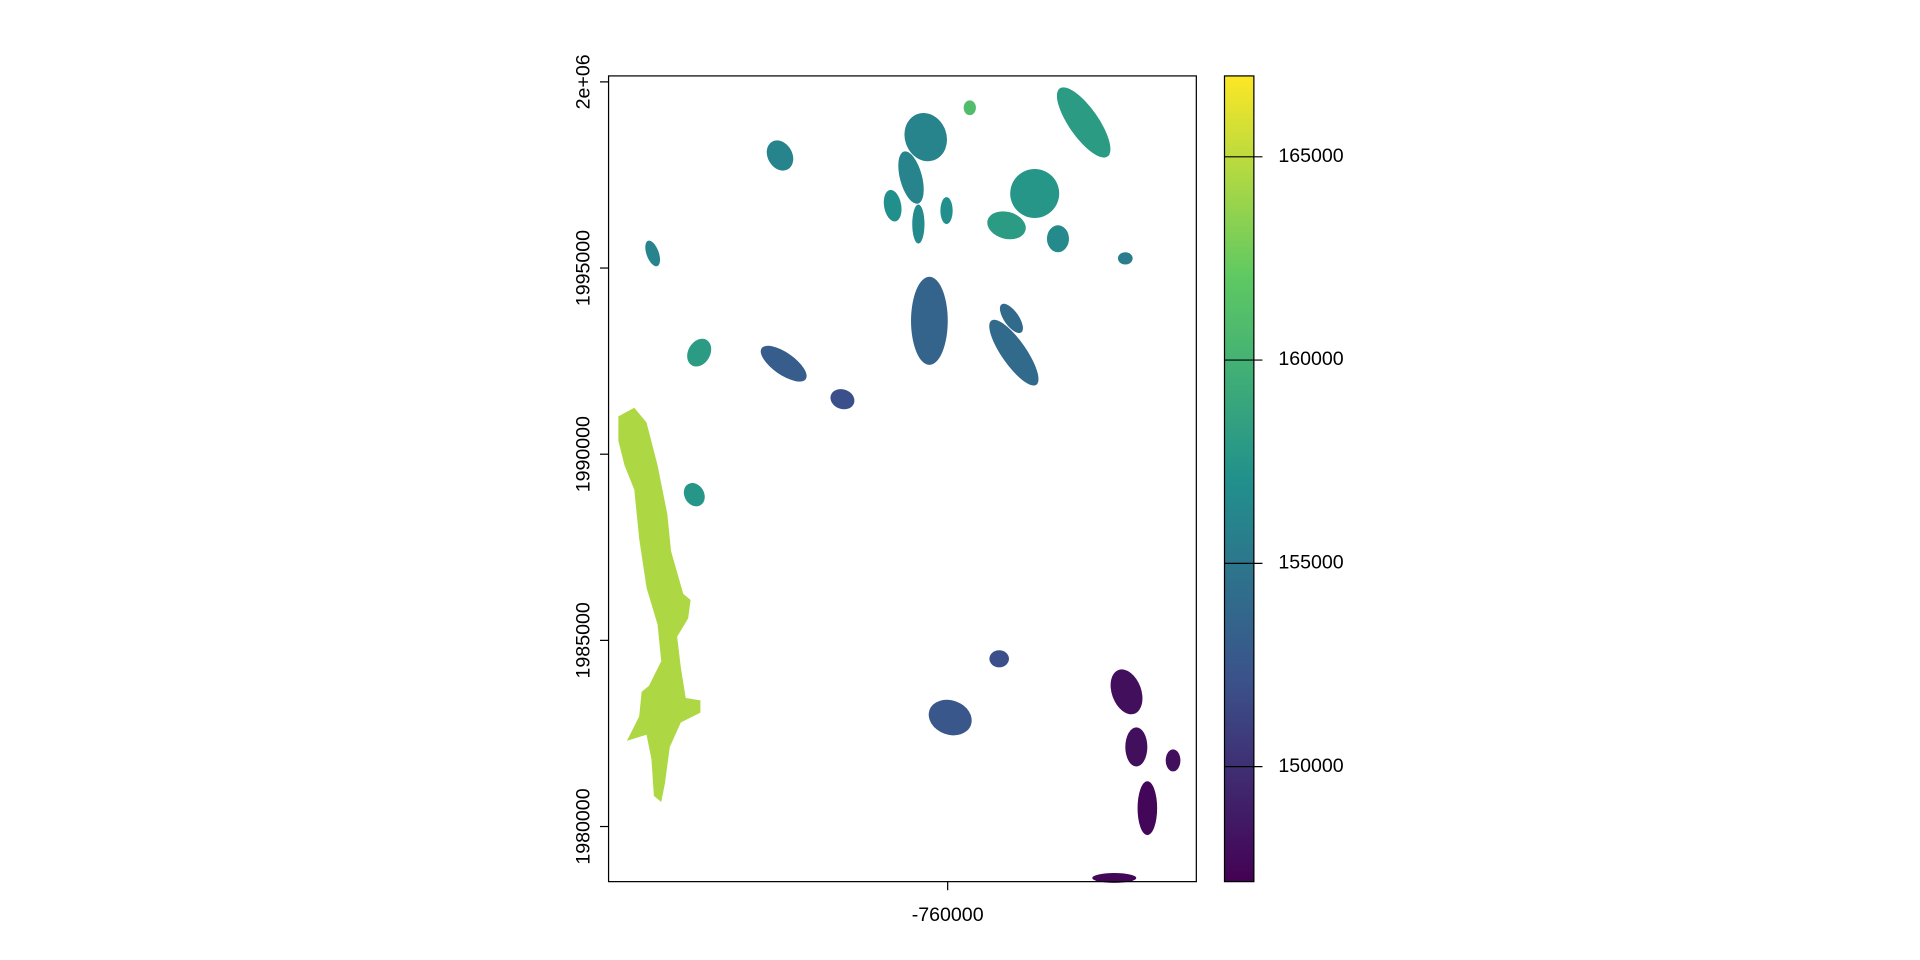 This screenshot has width=1920, height=960. I want to click on y-tick-label: 1985000, so click(583, 640).